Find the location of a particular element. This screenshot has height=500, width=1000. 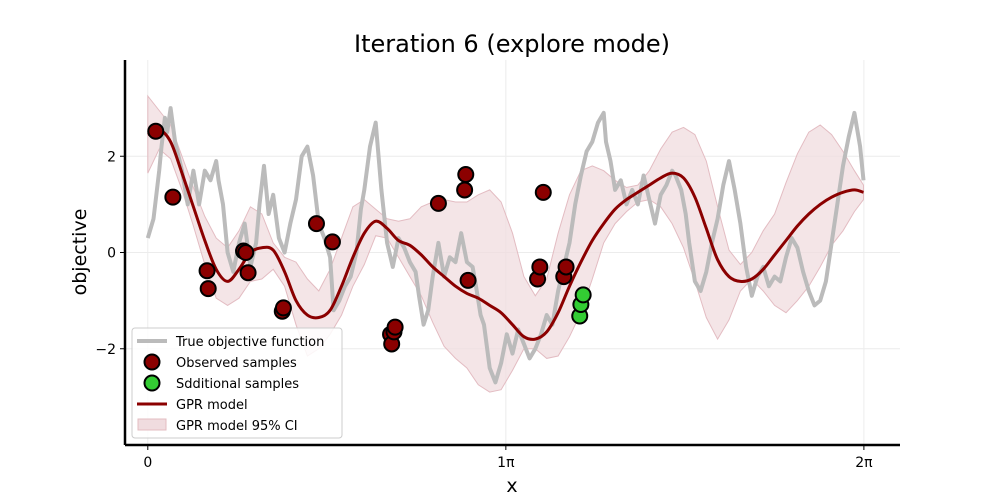

additional-sample-point is located at coordinates (583, 295).